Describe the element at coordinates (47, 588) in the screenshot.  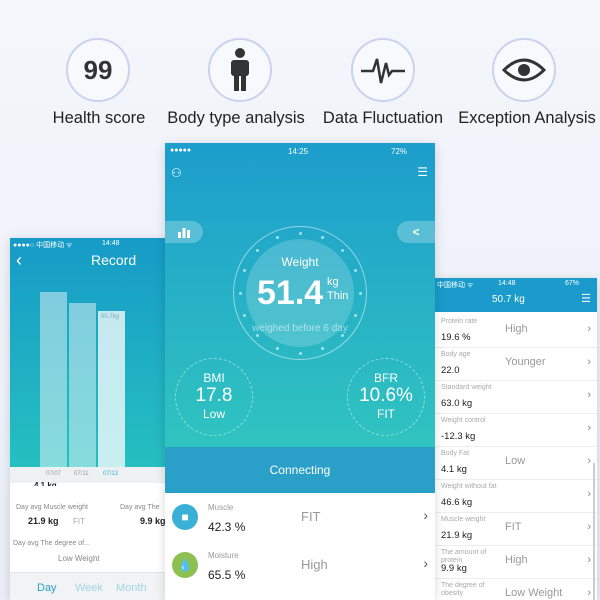
I see `tab-day: Day` at that location.